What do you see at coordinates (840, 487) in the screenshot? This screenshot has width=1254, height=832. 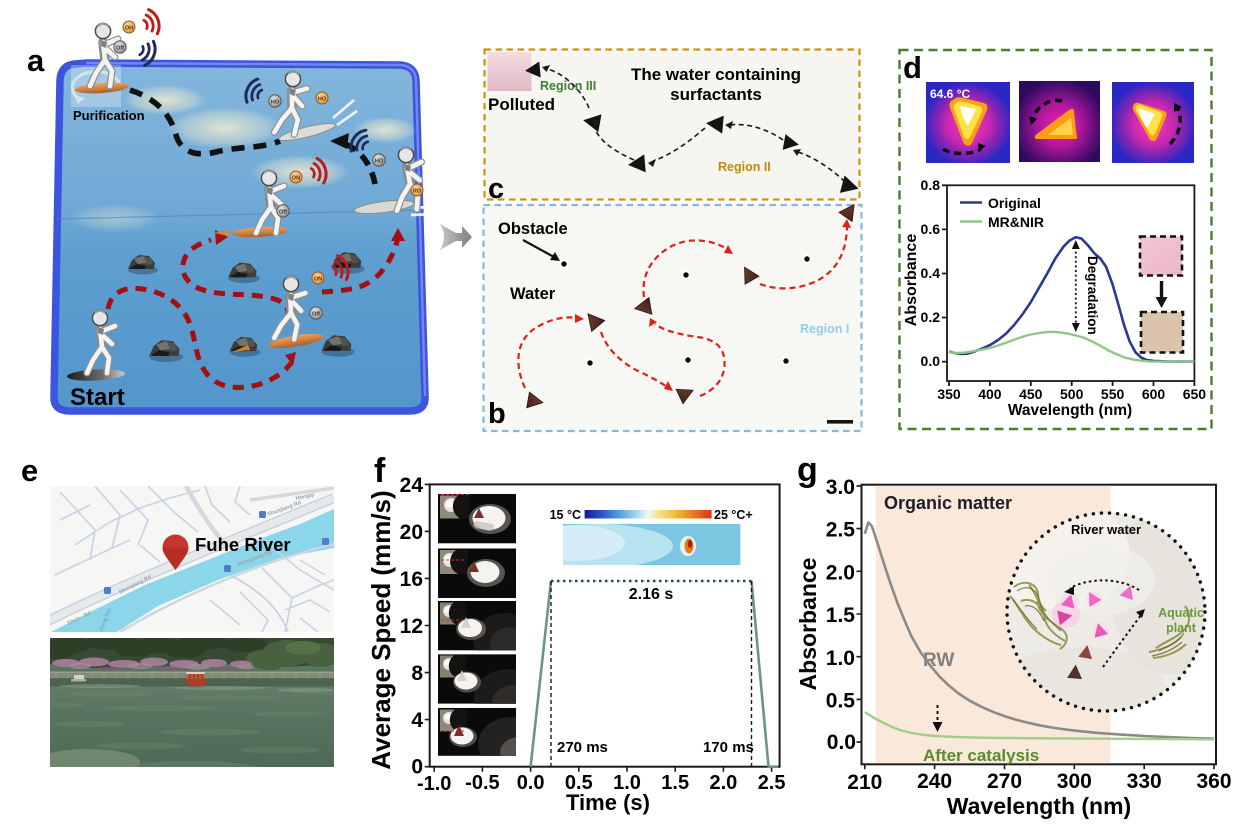 I see `svg-text: 3.0` at bounding box center [840, 487].